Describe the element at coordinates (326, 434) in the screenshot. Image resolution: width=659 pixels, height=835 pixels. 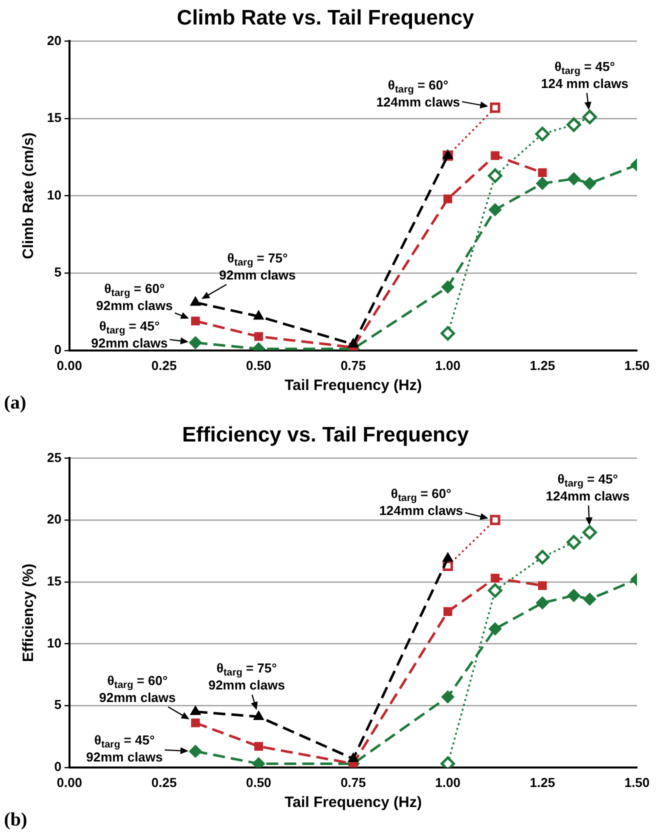
I see `chart-title: Efficiency vs. Tail Frequency` at that location.